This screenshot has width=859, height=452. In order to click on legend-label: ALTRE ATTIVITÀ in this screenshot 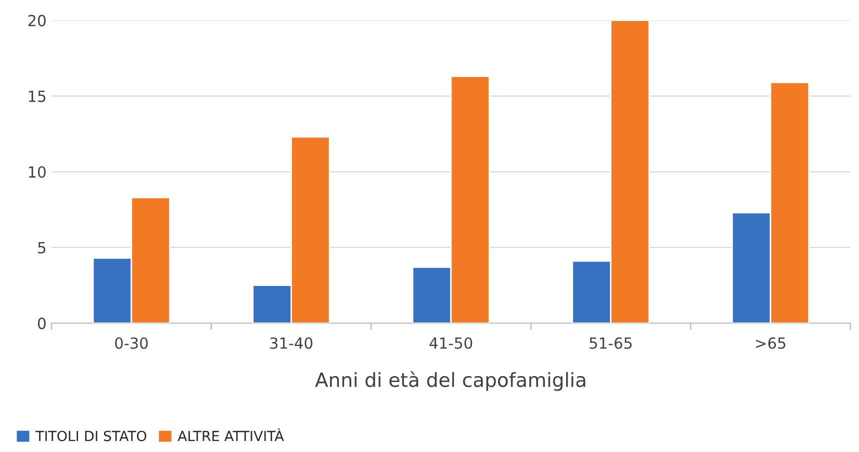, I will do `click(231, 435)`.